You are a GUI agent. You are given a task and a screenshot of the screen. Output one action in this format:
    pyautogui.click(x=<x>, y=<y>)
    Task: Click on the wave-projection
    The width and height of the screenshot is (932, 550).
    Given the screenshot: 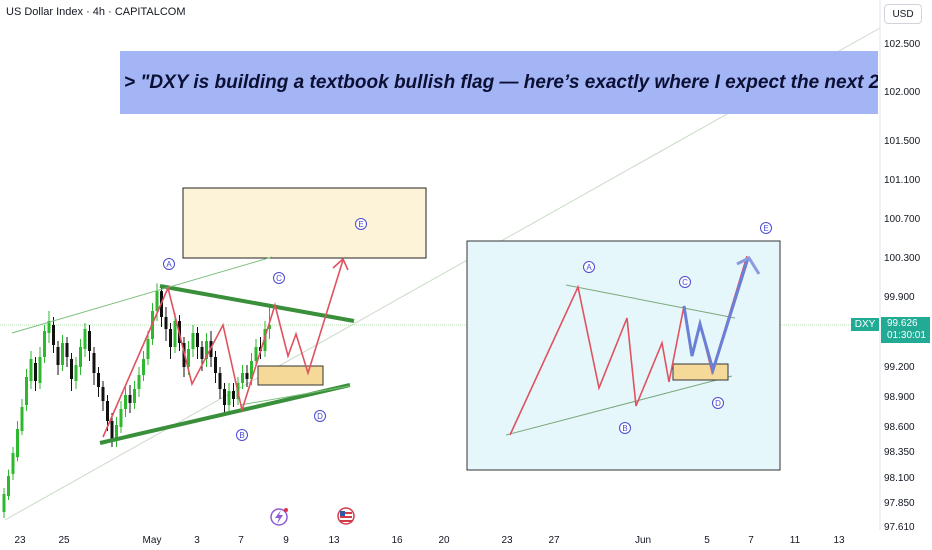 What is the action you would take?
    pyautogui.click(x=223, y=348)
    